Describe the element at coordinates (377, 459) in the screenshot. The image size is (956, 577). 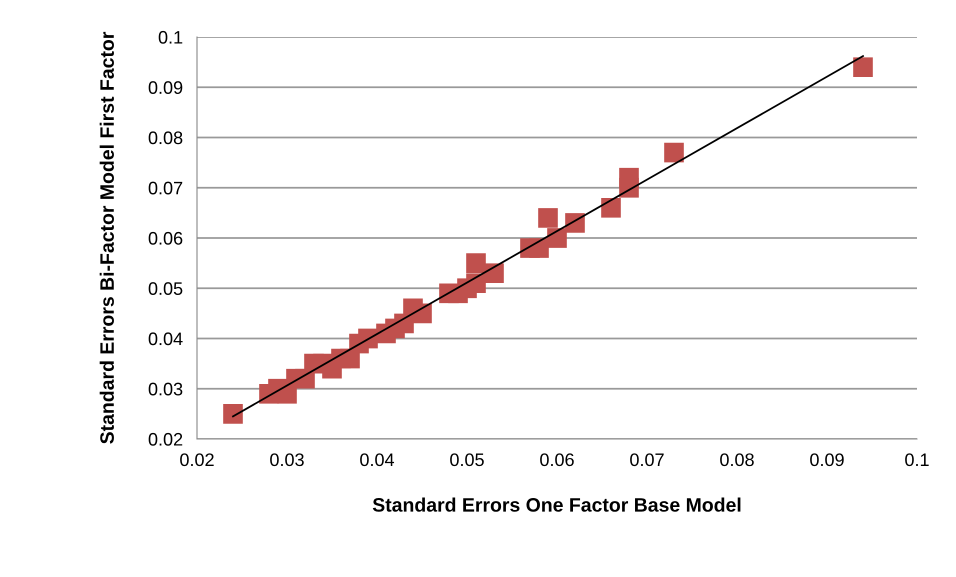
I see `x-tick-label: 0.04` at that location.